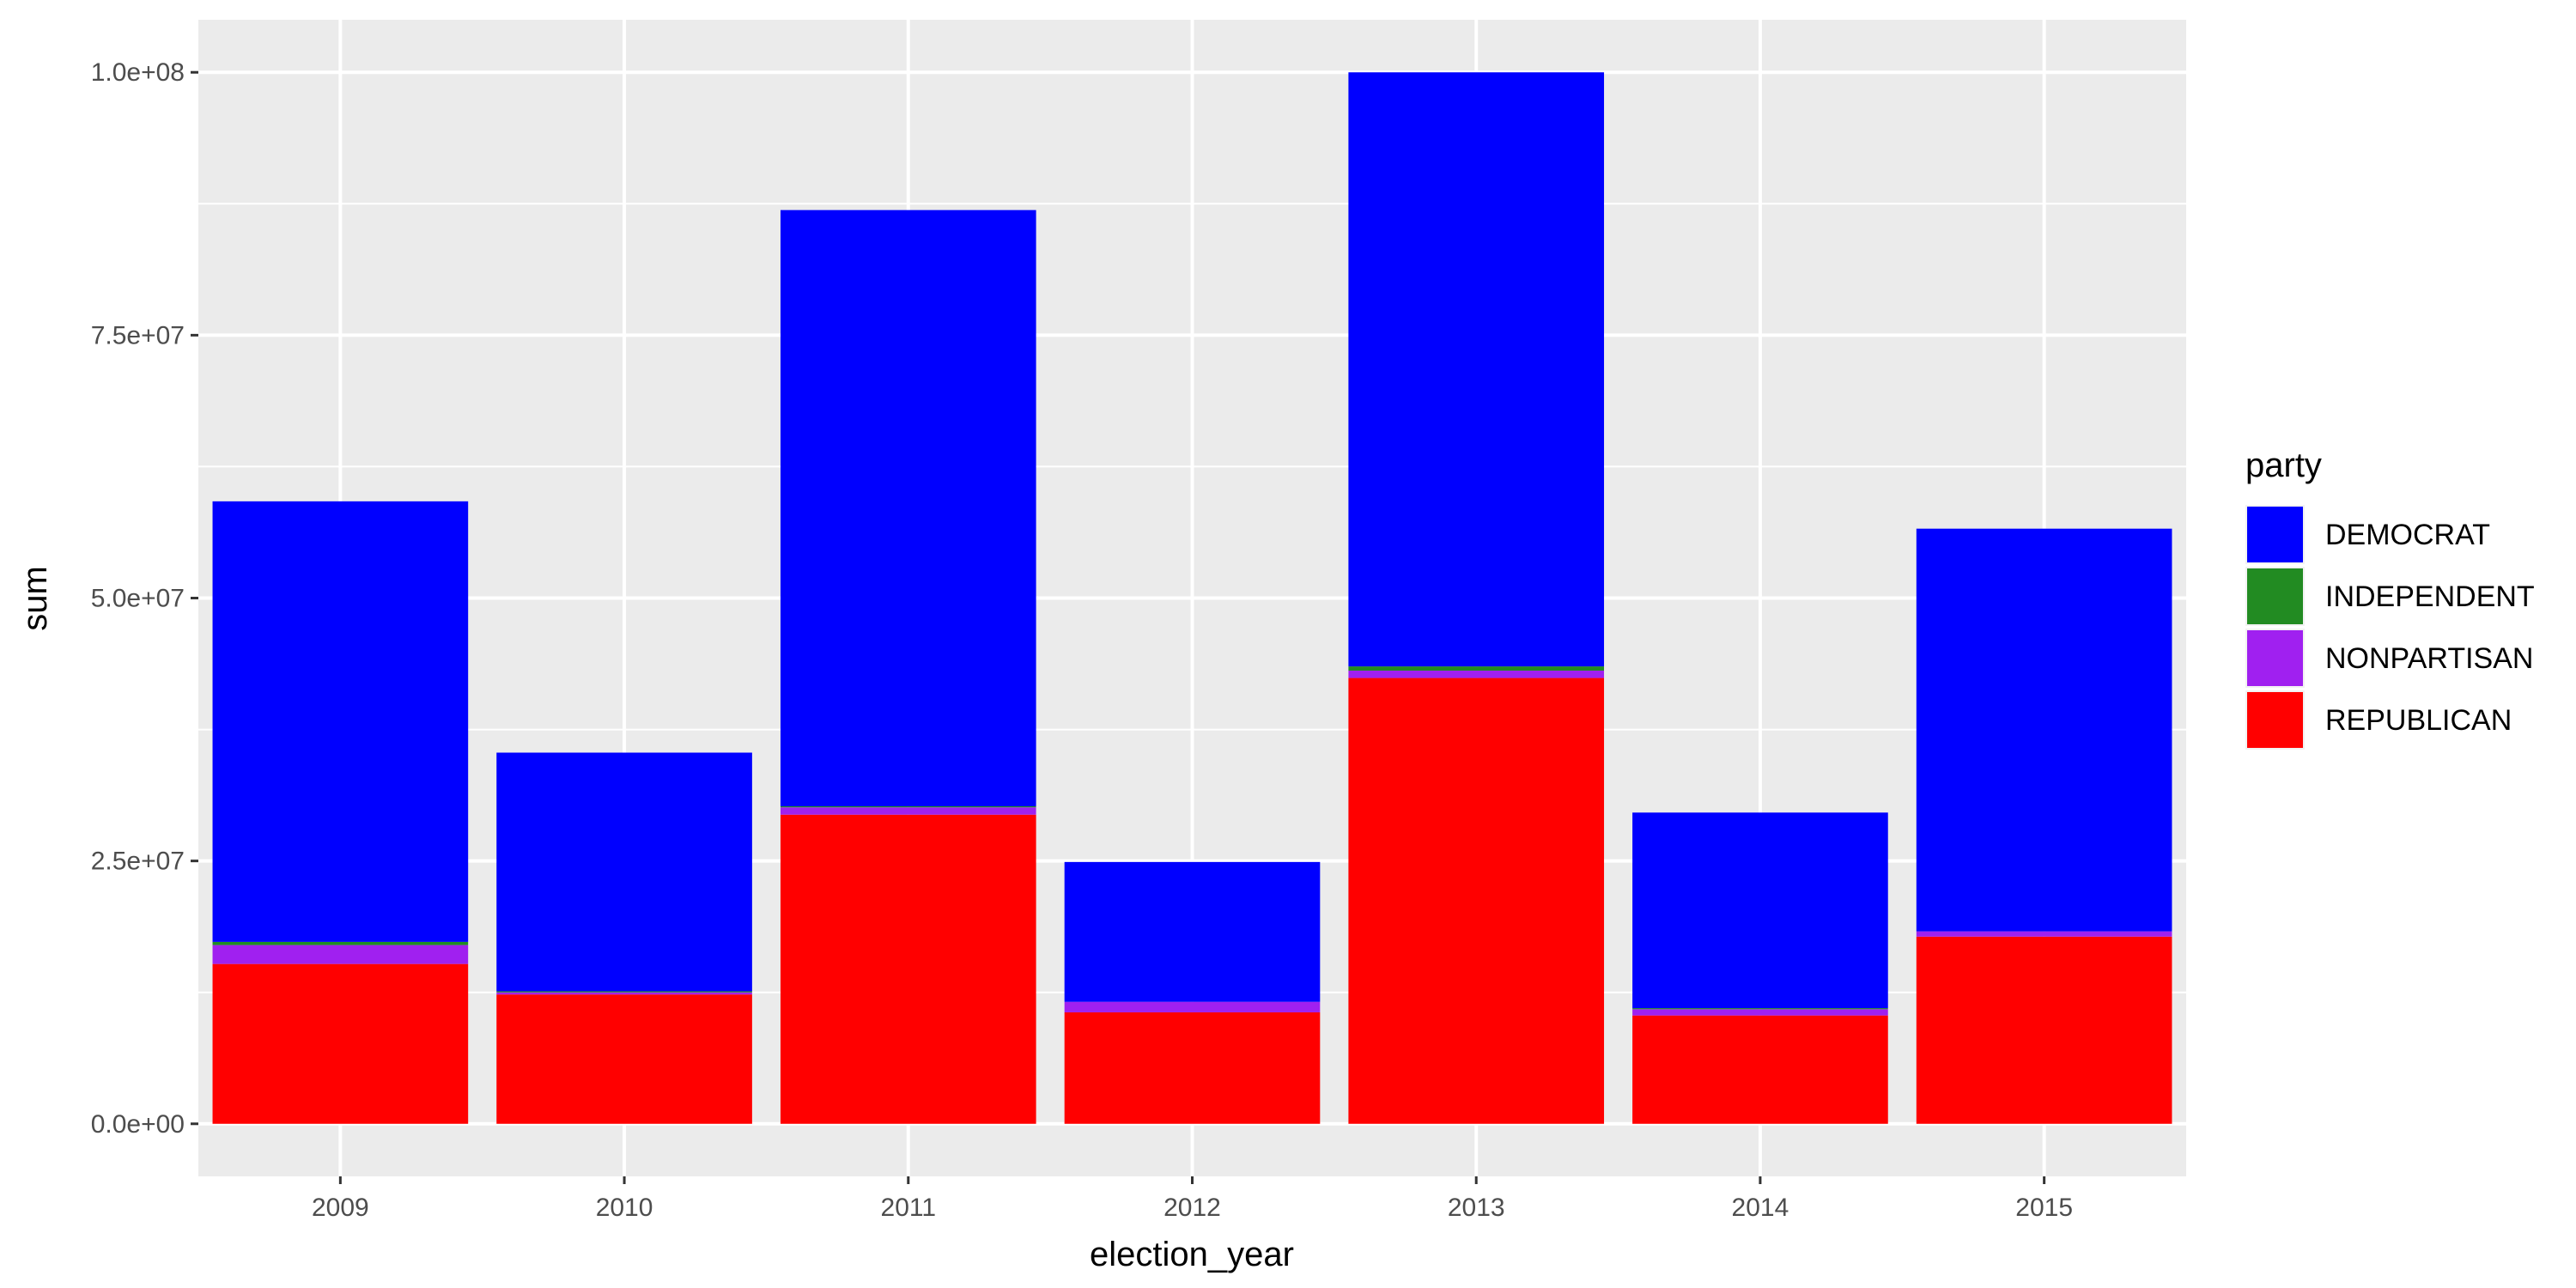 This screenshot has height=1288, width=2576. What do you see at coordinates (138, 72) in the screenshot?
I see `y-tick-label: 1.0e+08` at bounding box center [138, 72].